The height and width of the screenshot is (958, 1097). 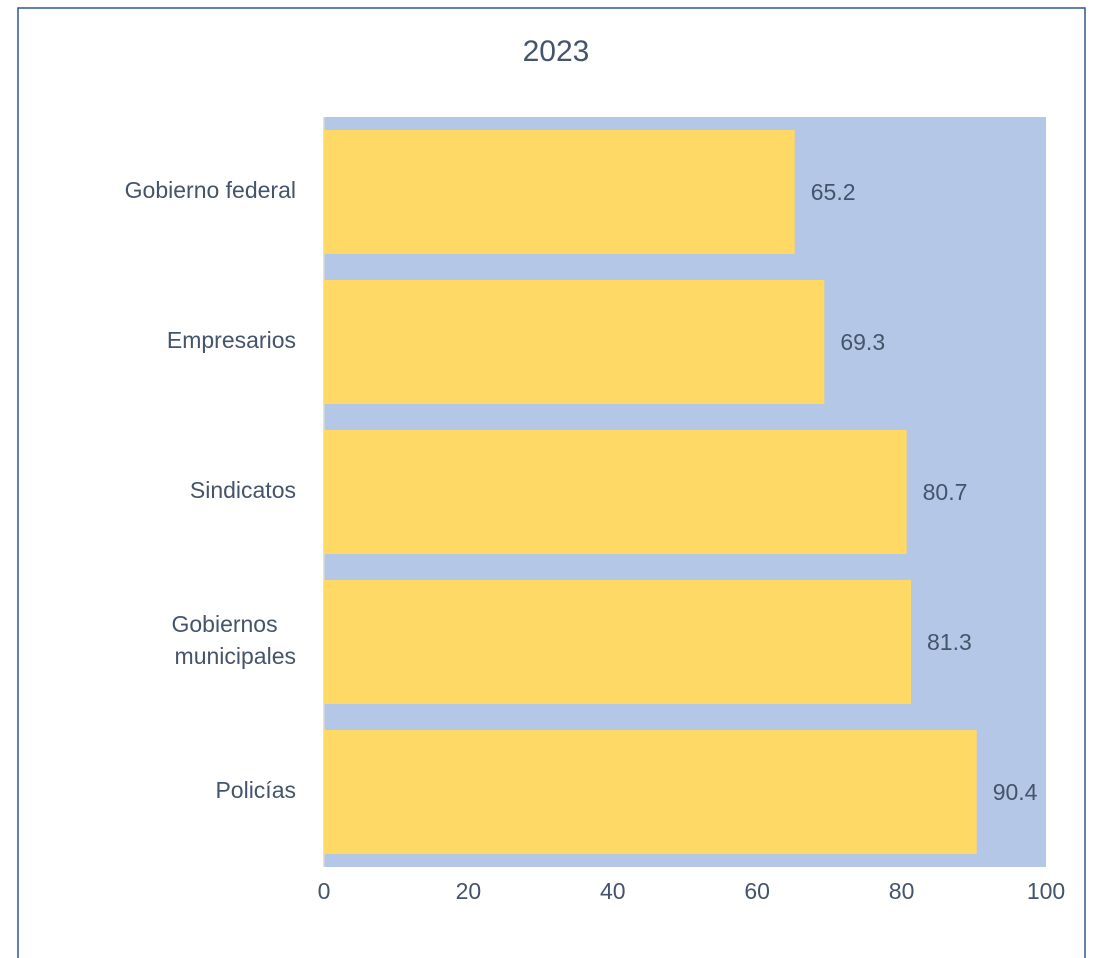 What do you see at coordinates (757, 891) in the screenshot?
I see `x-tick-label: 60` at bounding box center [757, 891].